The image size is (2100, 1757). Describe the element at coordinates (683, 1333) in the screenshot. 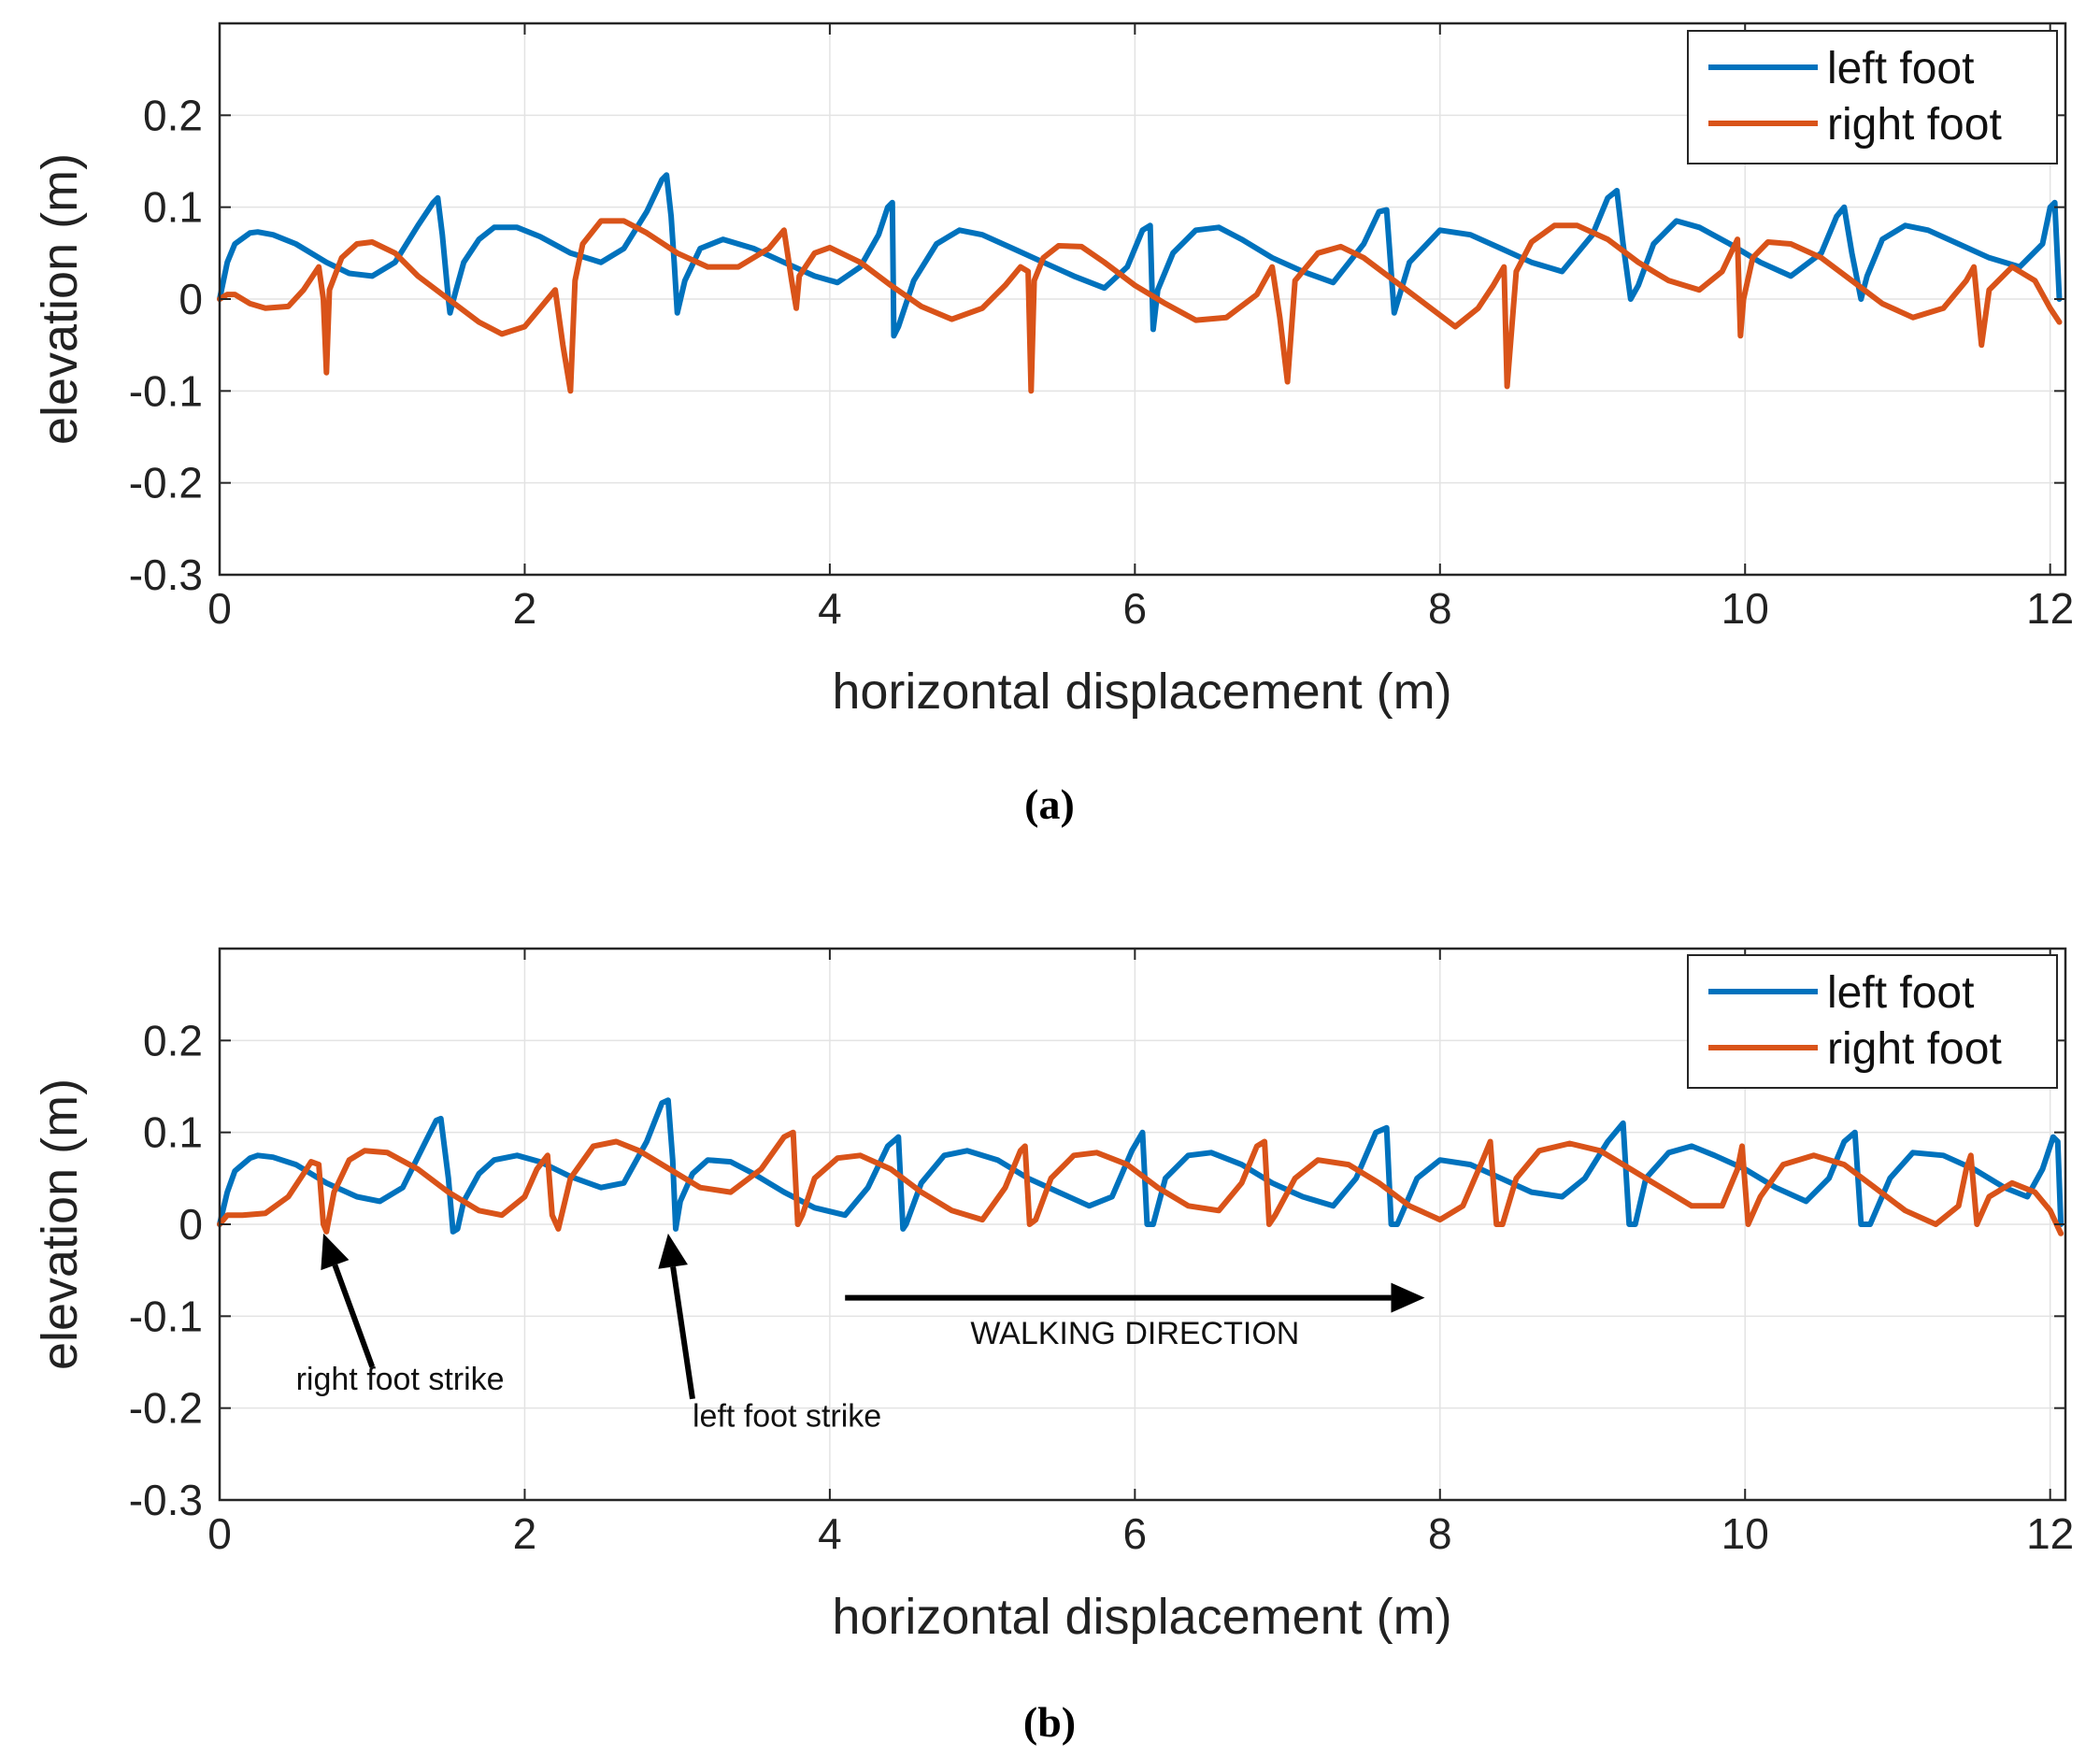

I see `panel-b-annotation-1-arrow-shaft` at that location.